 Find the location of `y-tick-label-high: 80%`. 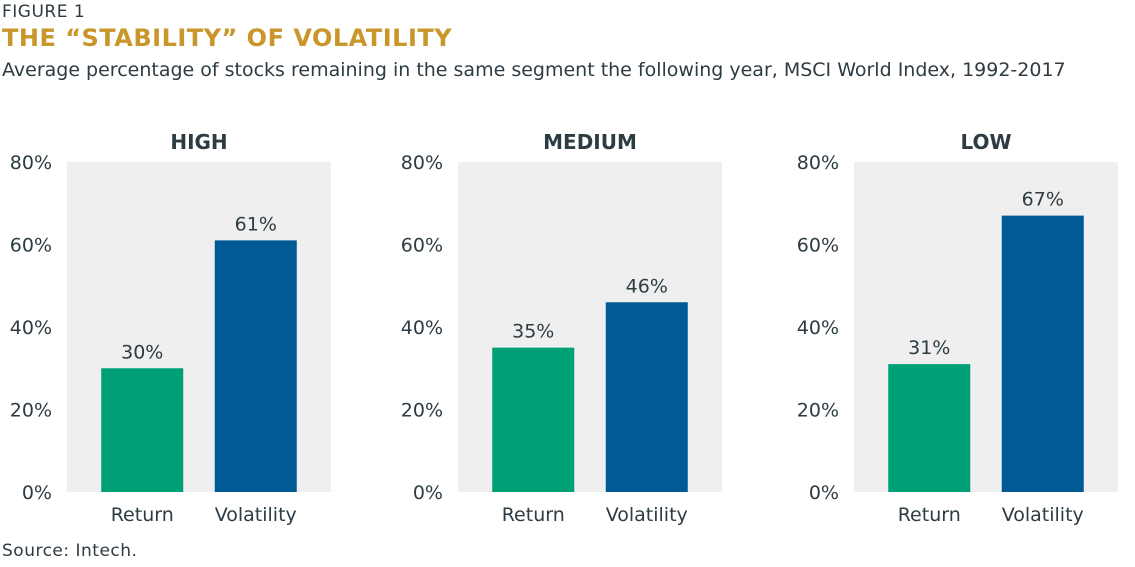

y-tick-label-high: 80% is located at coordinates (31, 163).